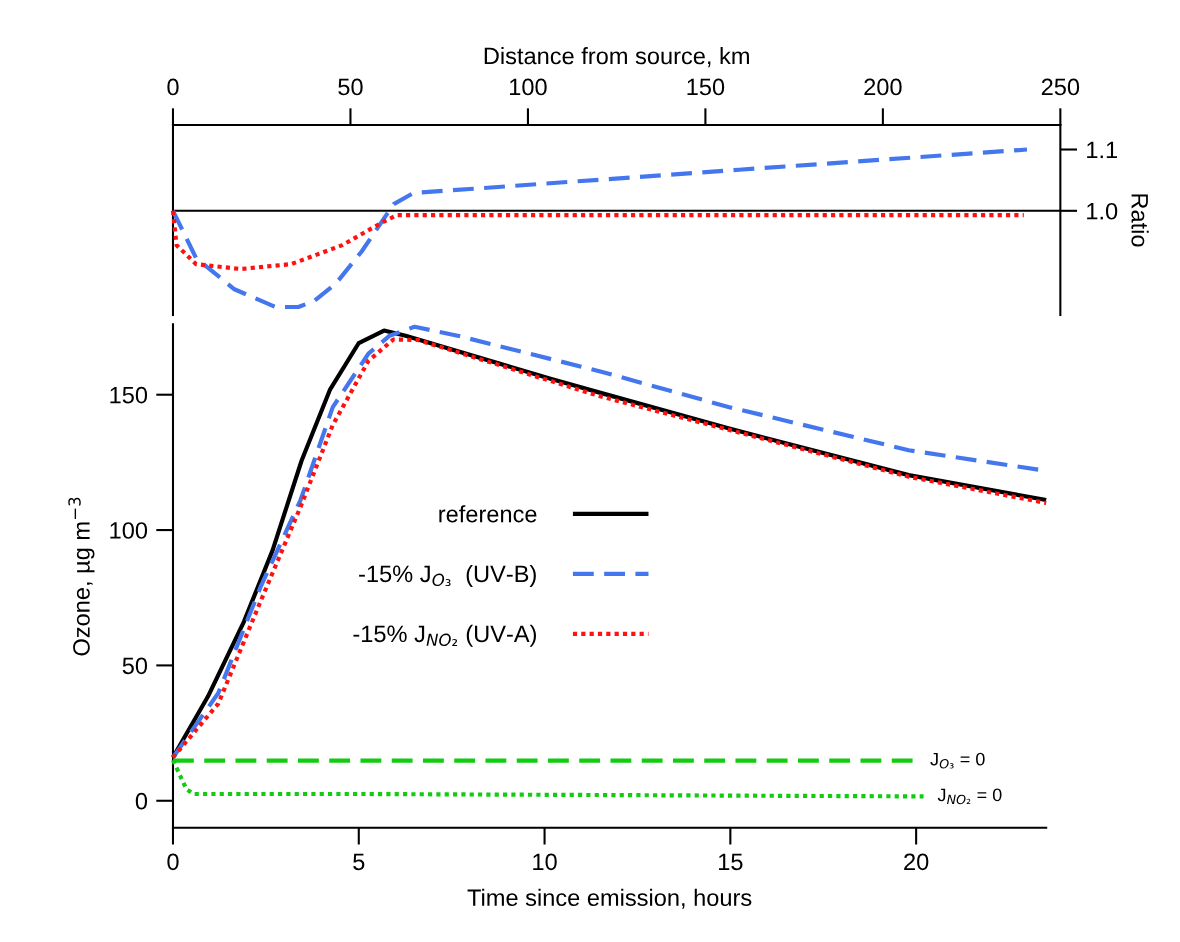 The image size is (1180, 942). What do you see at coordinates (488, 514) in the screenshot?
I see `legend-label: reference` at bounding box center [488, 514].